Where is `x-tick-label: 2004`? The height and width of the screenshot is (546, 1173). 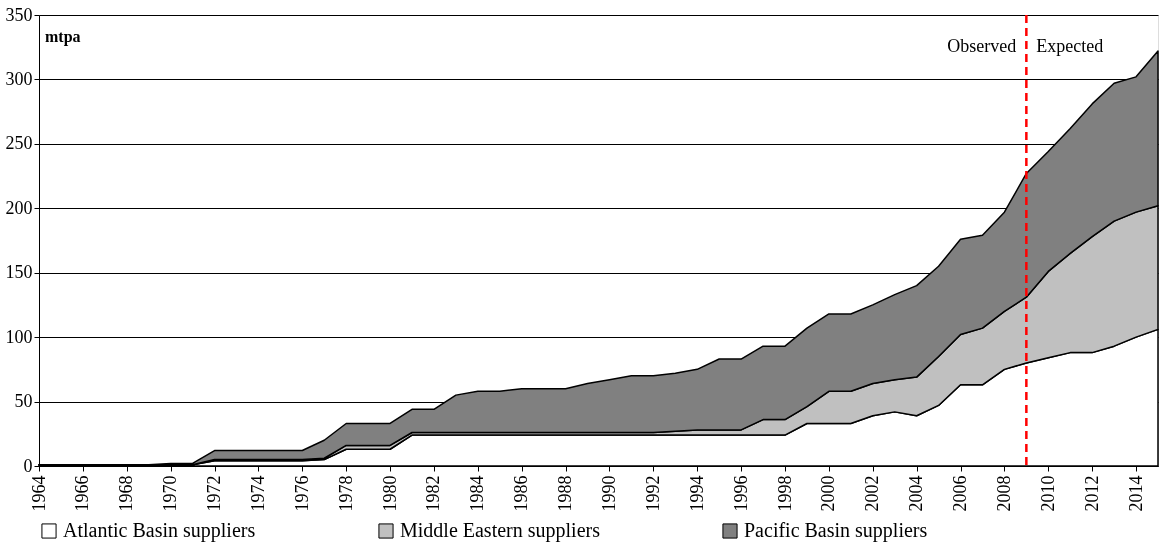 x-tick-label: 2004 is located at coordinates (916, 493).